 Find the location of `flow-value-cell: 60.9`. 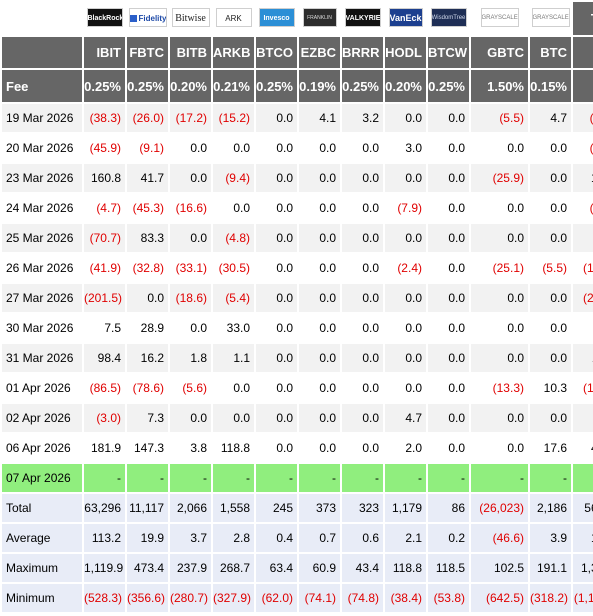

flow-value-cell: 60.9 is located at coordinates (319, 568).